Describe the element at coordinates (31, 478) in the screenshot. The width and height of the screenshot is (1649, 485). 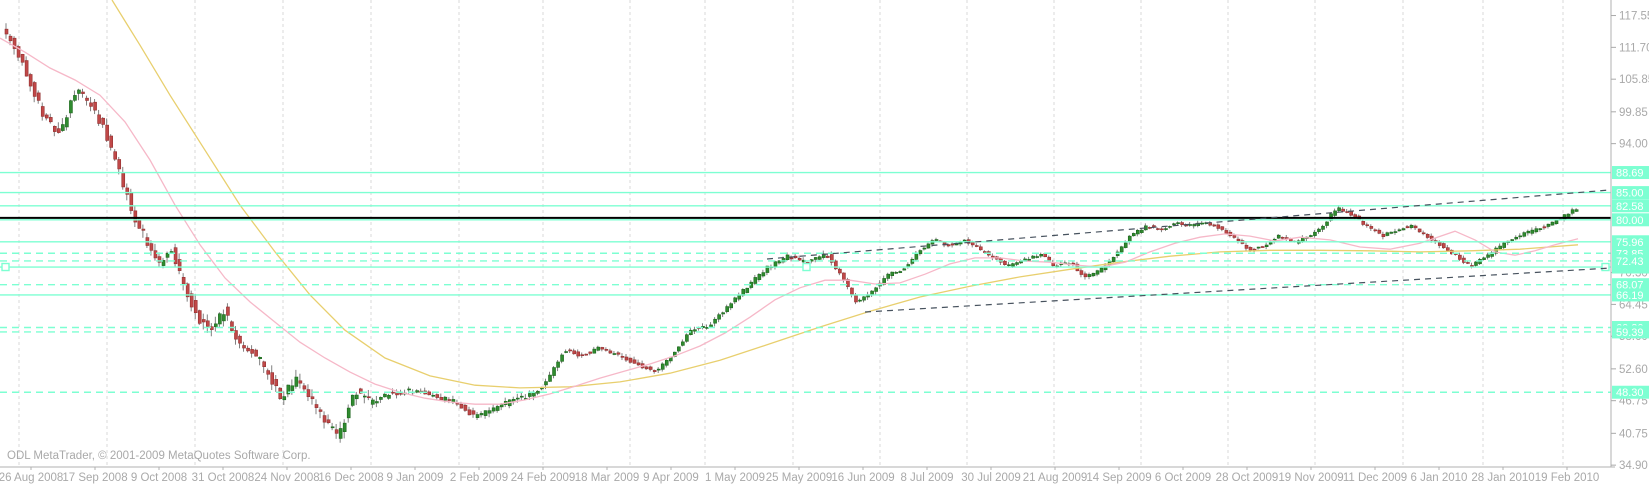
I see `date-tick-label: 26 Aug 2008` at that location.